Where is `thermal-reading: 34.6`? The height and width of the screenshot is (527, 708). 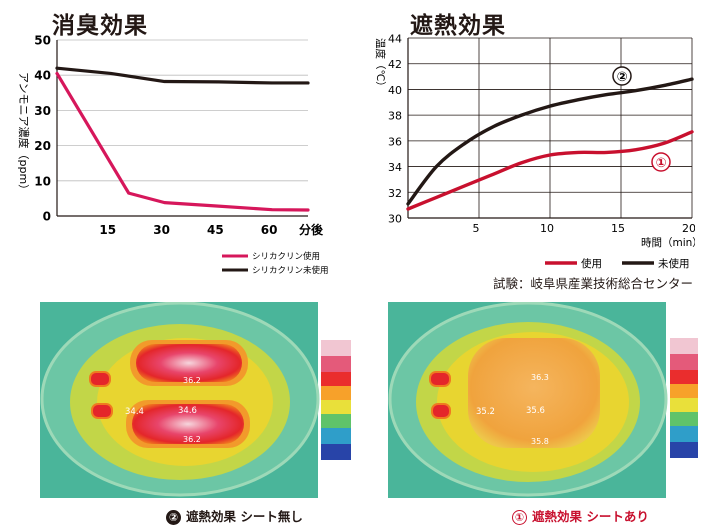
thermal-reading: 34.6 is located at coordinates (187, 411).